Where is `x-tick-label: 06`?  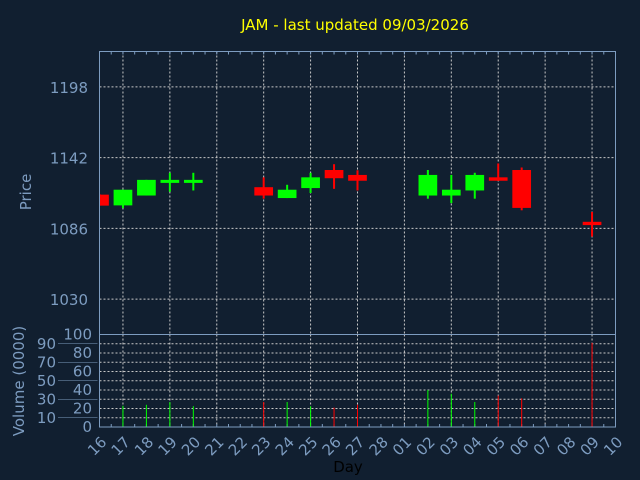
x-tick-label: 06 is located at coordinates (519, 446).